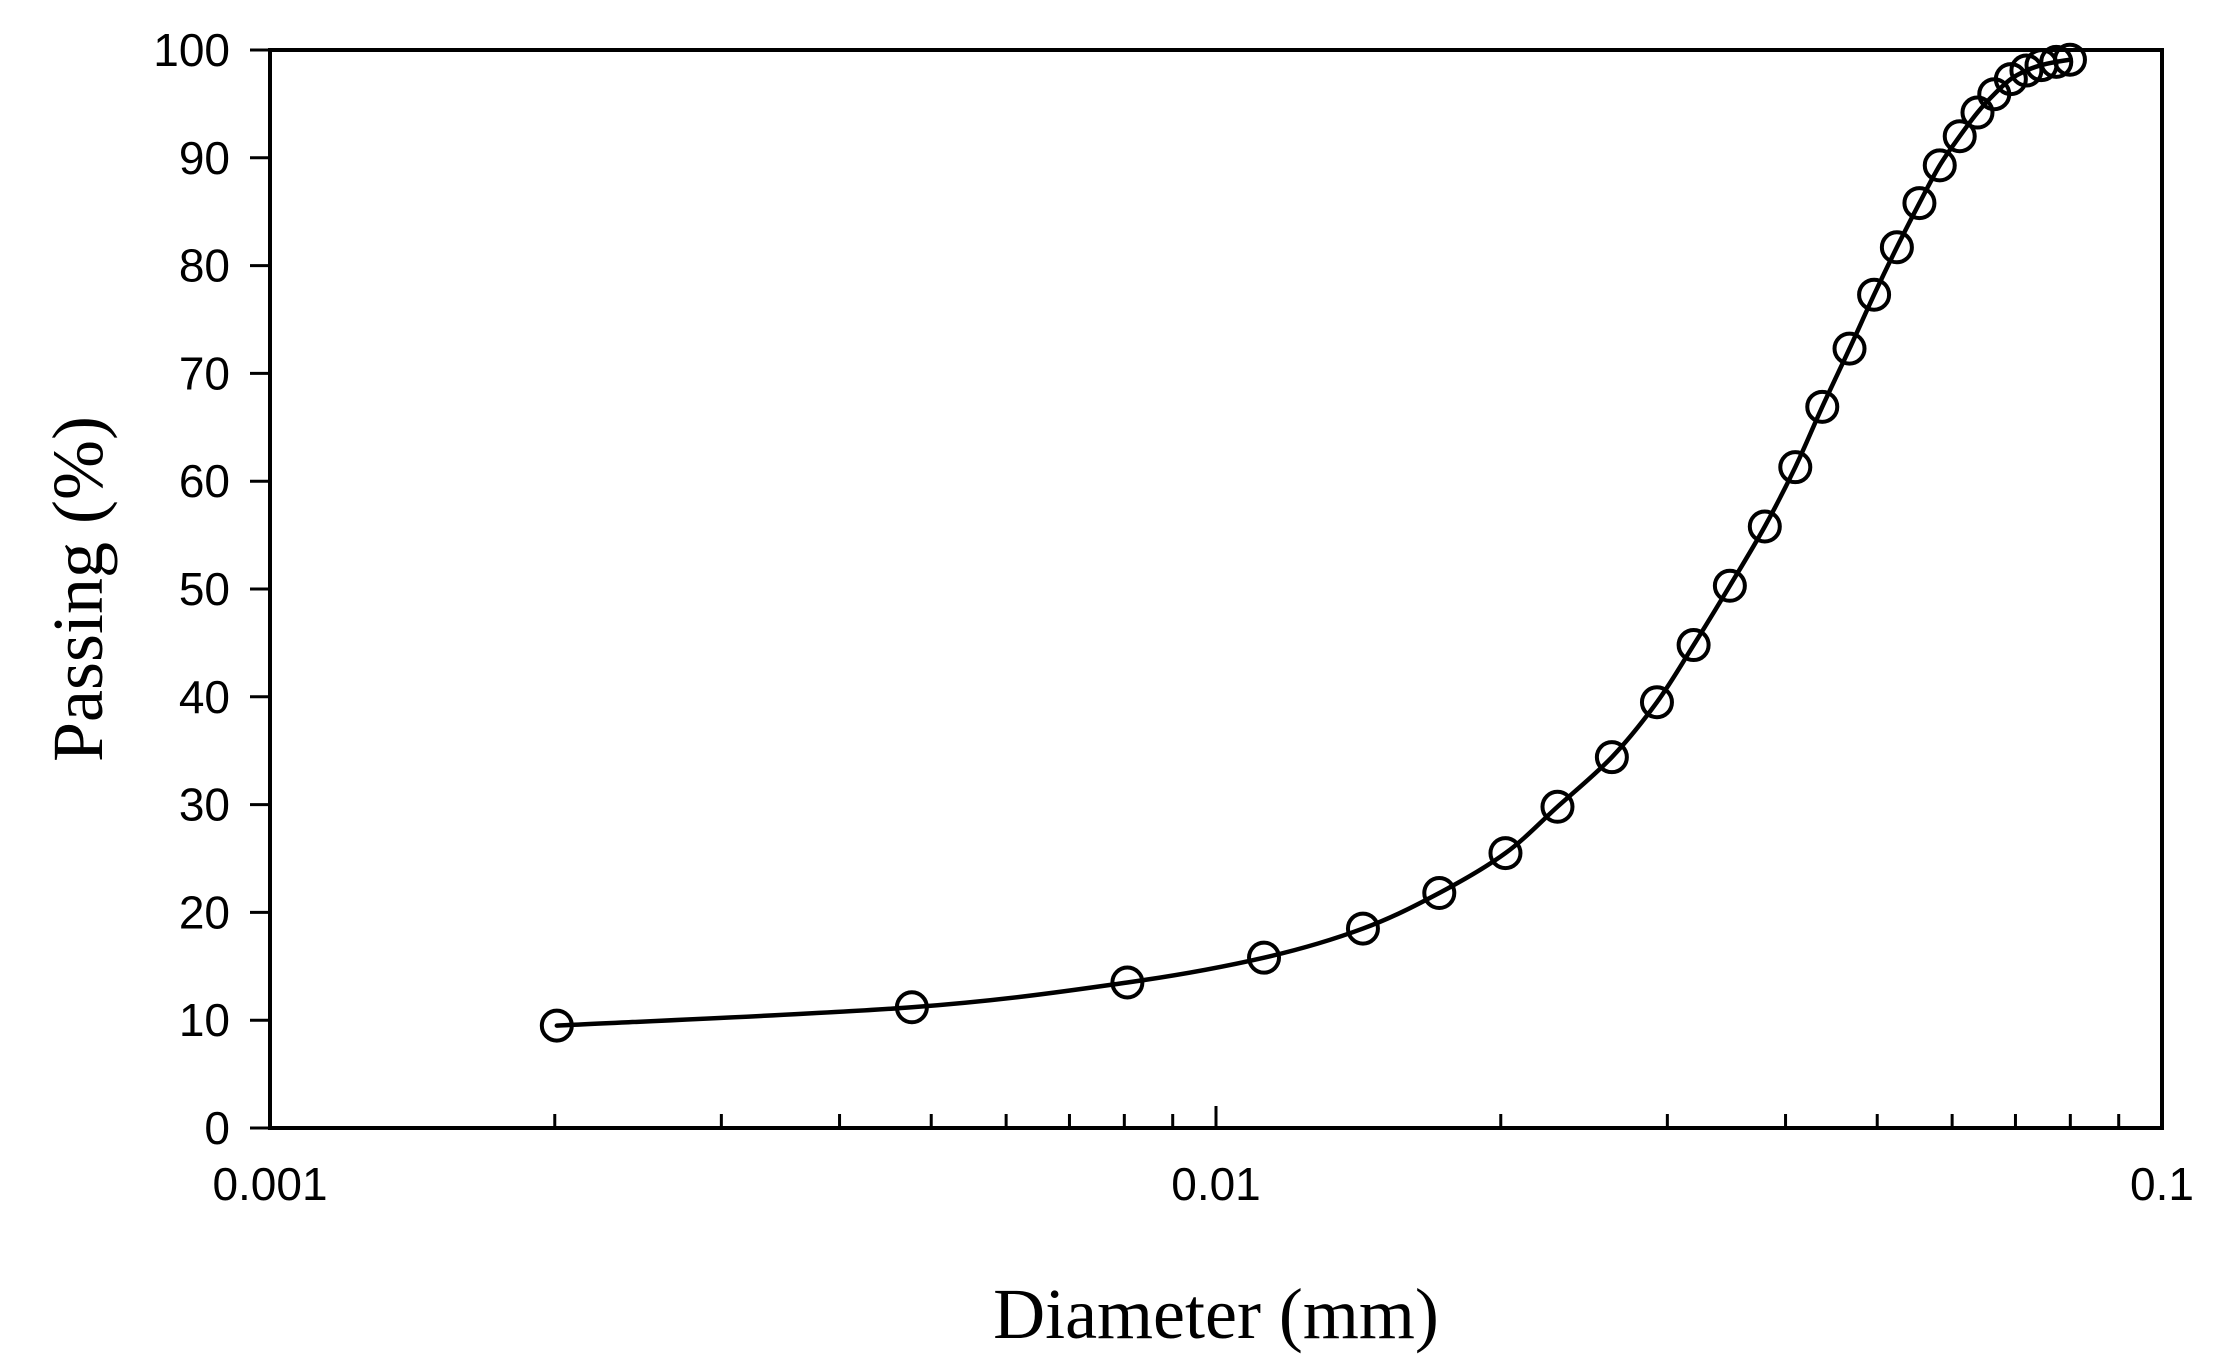 The width and height of the screenshot is (2214, 1366). I want to click on x-axis-ticks: 0.001 0.01 0.1, so click(1203, 1158).